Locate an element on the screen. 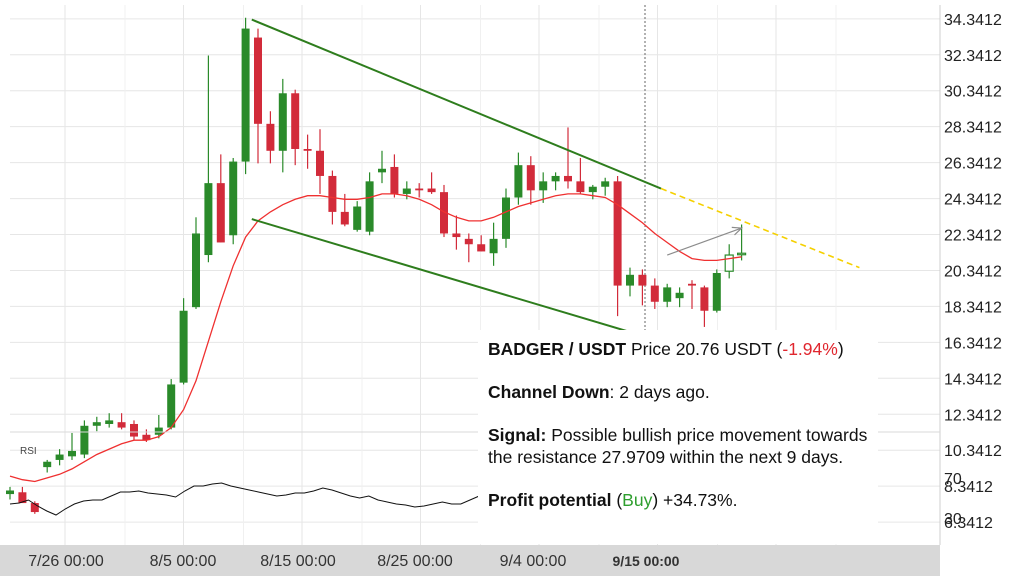 The image size is (1024, 576). time-axis-bar is located at coordinates (470, 560).